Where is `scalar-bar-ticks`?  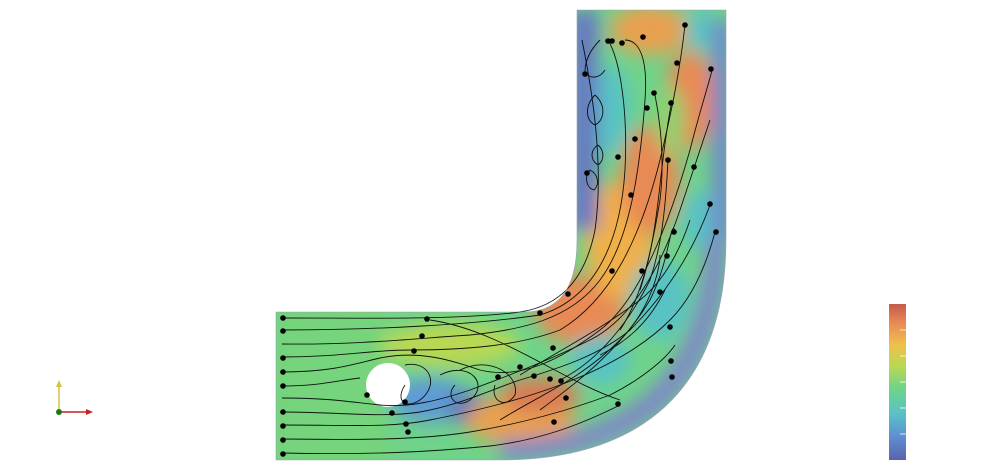
scalar-bar-ticks is located at coordinates (903, 382).